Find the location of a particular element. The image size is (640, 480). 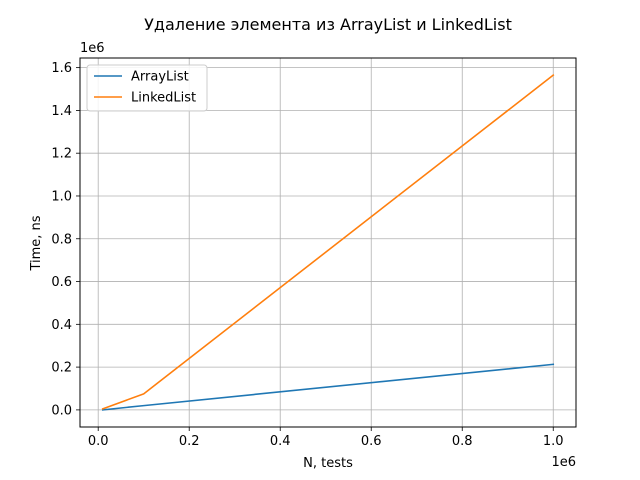

y-axis-ticks: 0.0 0.2 0.4 0.6 0.8 1.0 1.2 1.4 1.6 is located at coordinates (65, 239).